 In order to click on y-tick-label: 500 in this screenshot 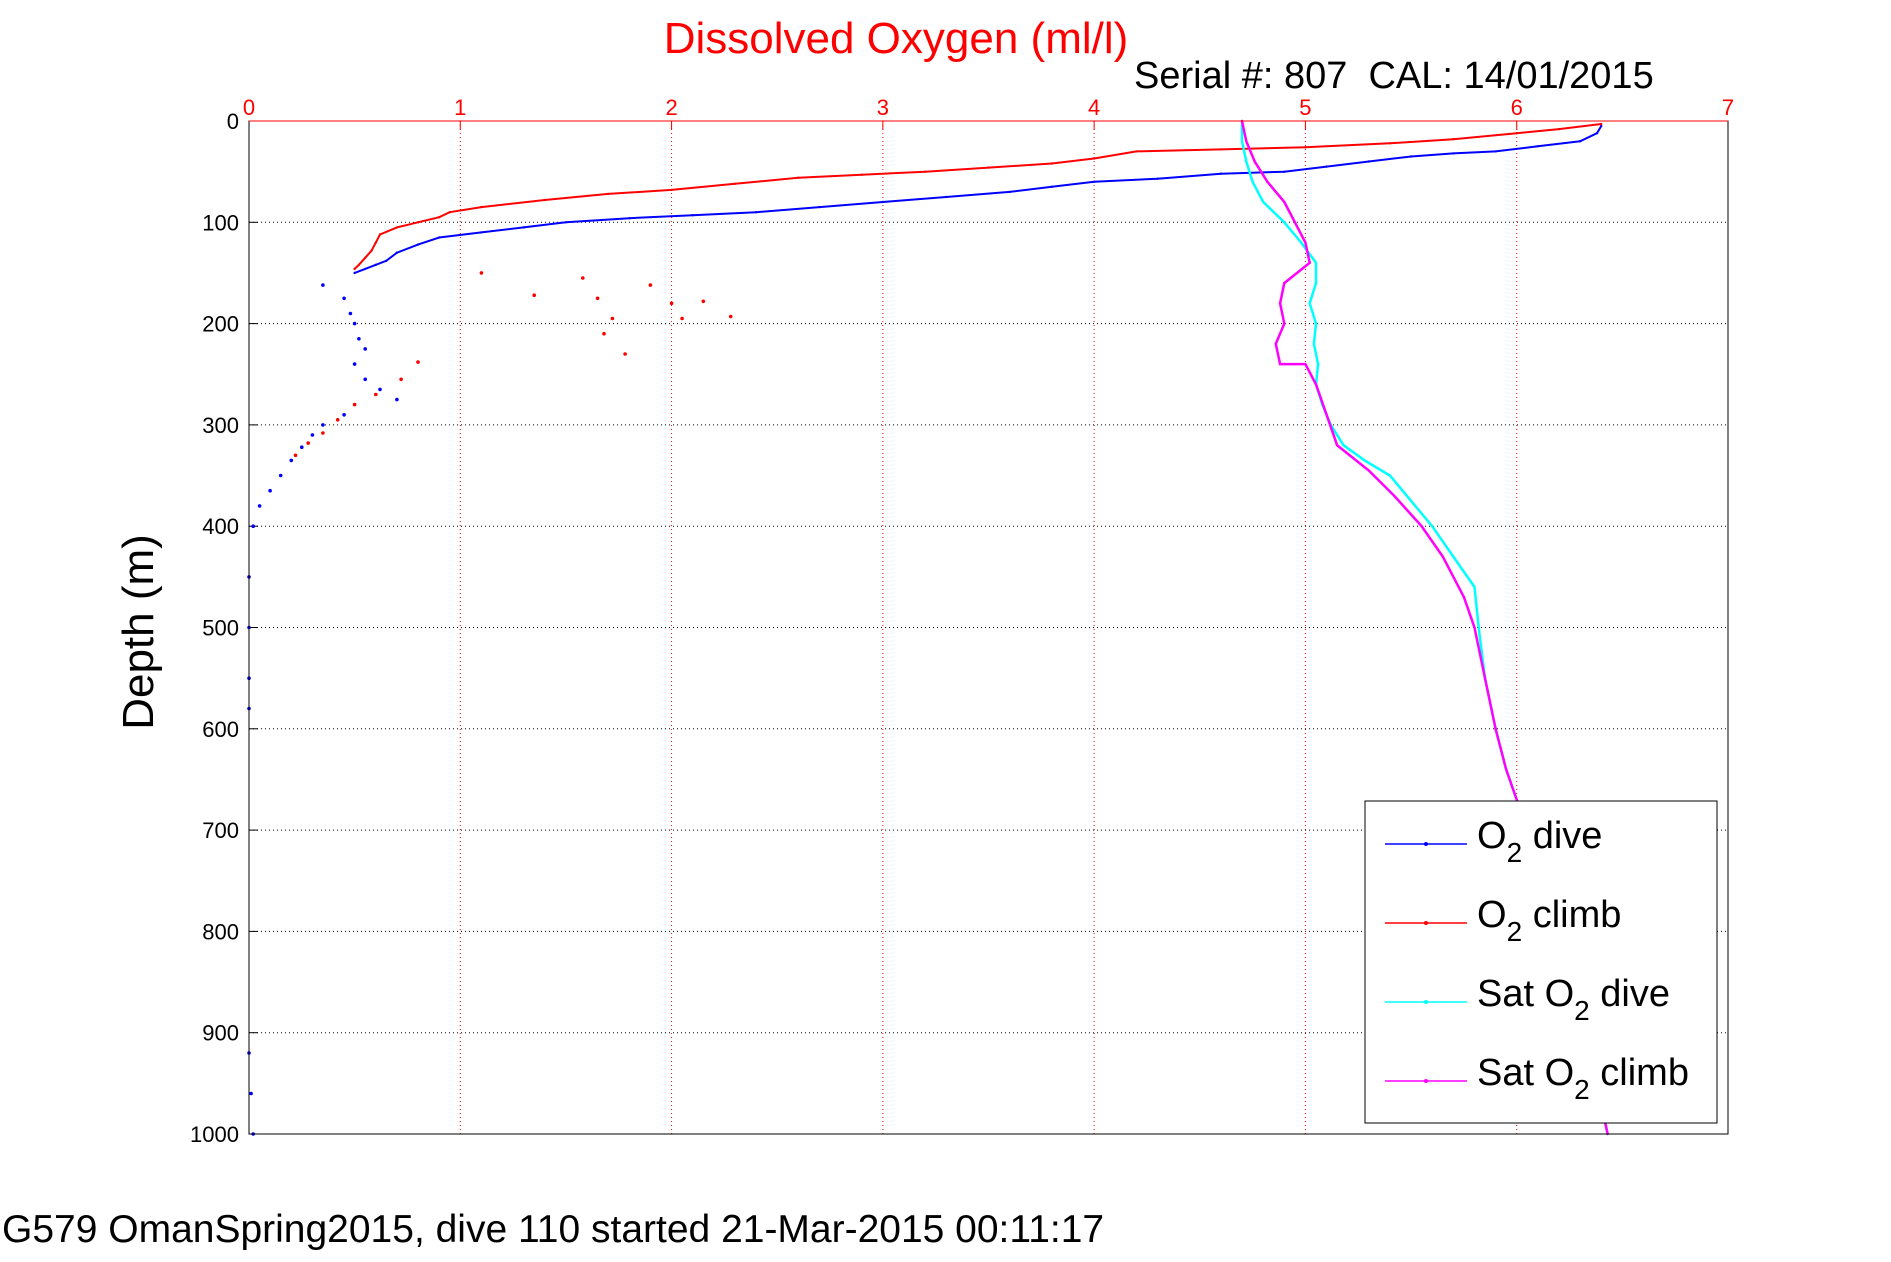, I will do `click(220, 628)`.